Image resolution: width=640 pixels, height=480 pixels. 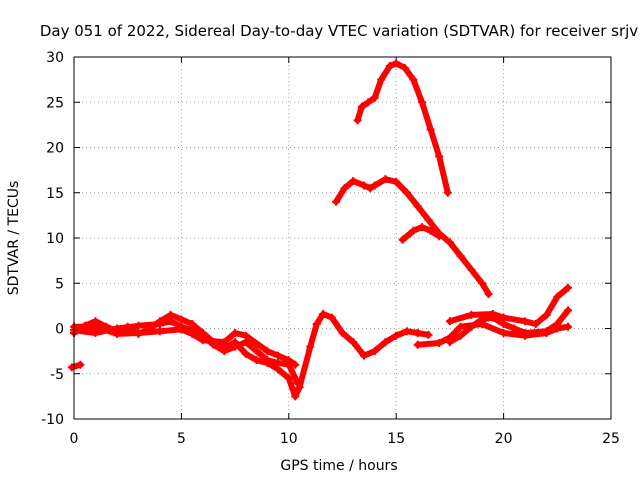 I want to click on series-track-i, so click(x=412, y=237).